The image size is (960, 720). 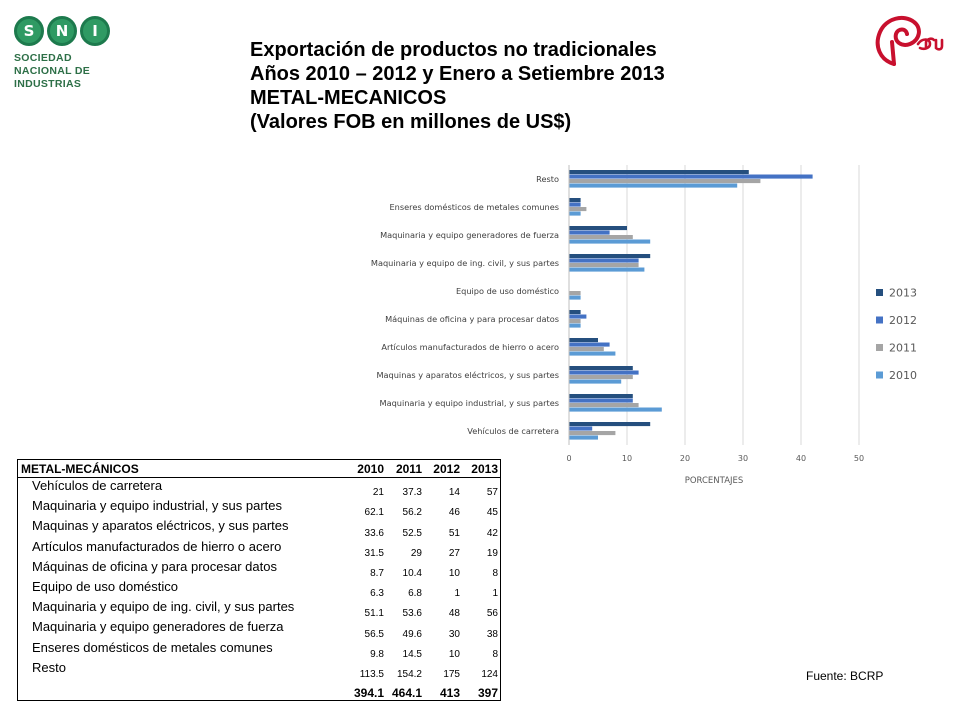 What do you see at coordinates (259, 488) in the screenshot?
I see `table-row: Vehículos de carretera 21 37.3 14 57` at bounding box center [259, 488].